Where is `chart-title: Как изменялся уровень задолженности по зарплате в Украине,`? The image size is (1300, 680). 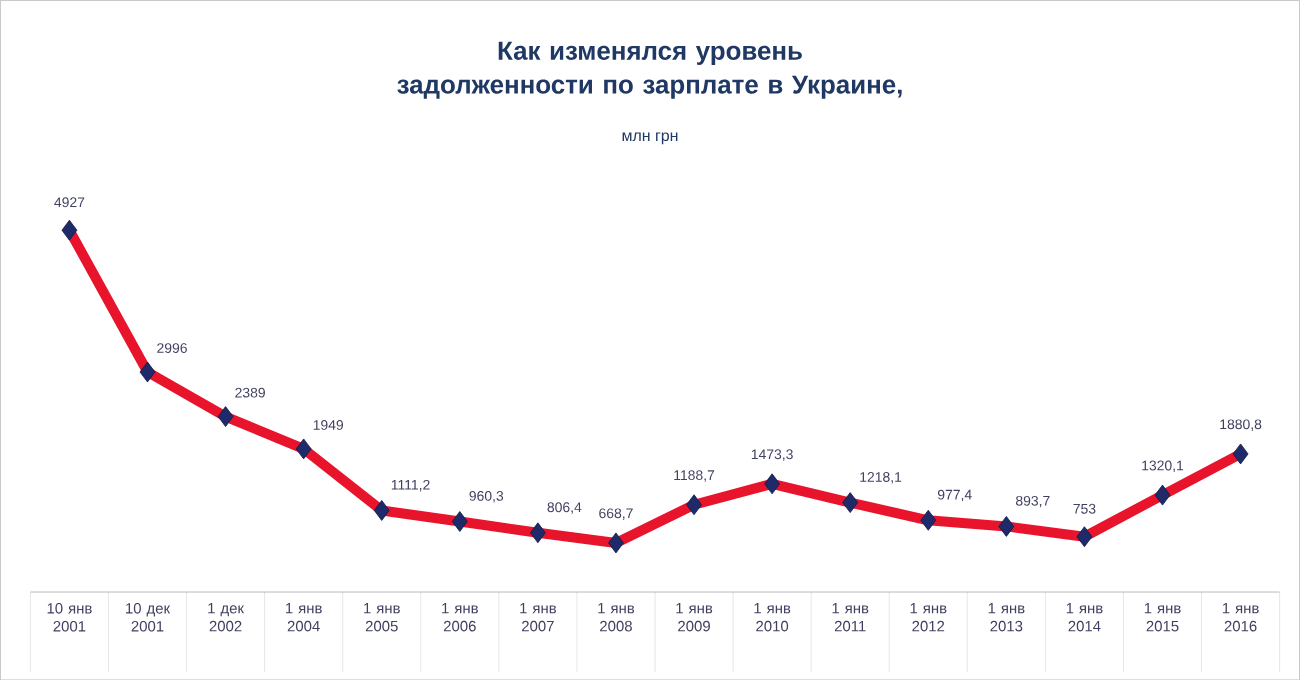 chart-title: Как изменялся уровень задолженности по зарплате в Украине, is located at coordinates (649, 70).